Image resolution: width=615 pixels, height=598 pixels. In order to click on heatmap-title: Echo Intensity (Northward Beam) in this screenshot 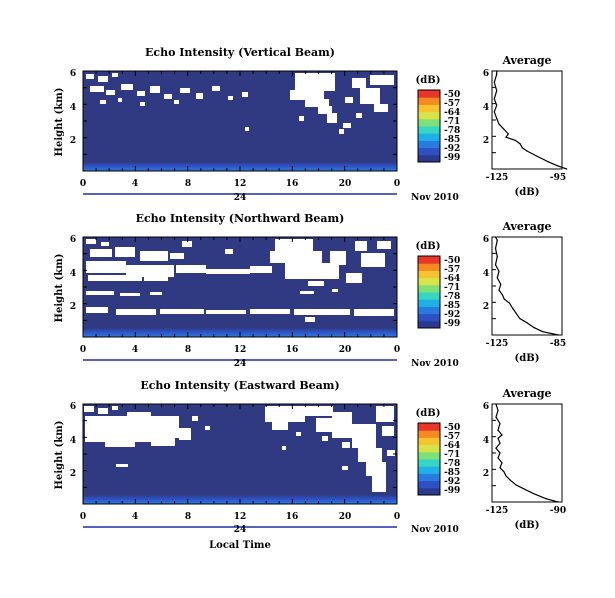, I will do `click(240, 218)`.